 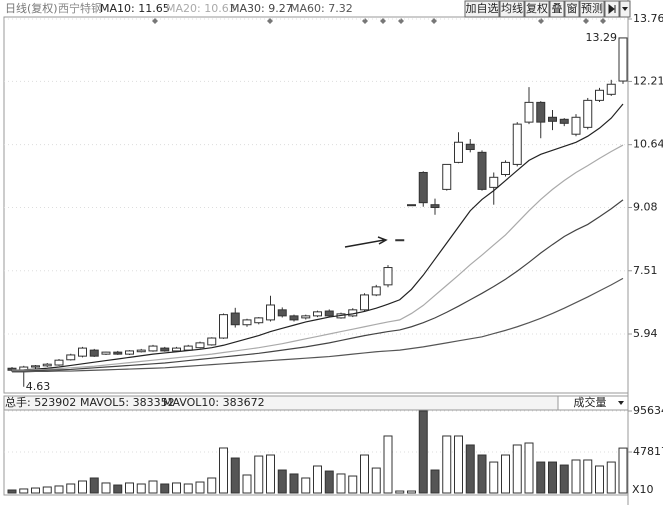 What do you see at coordinates (321, 8) in the screenshot?
I see `ma-legend: MA60: 7.32` at bounding box center [321, 8].